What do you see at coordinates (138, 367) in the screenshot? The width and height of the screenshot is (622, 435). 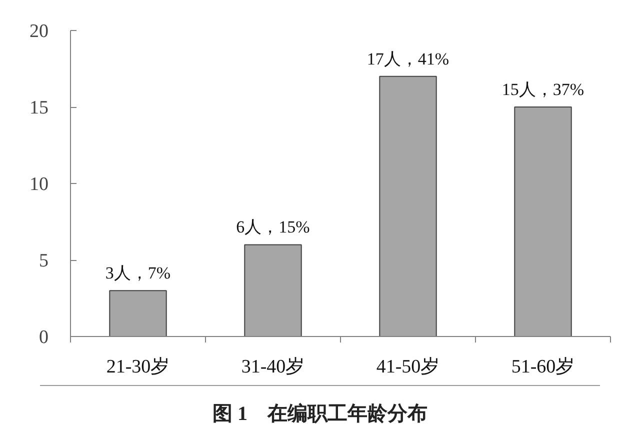 I see `x-tick-label: 21-30岁` at bounding box center [138, 367].